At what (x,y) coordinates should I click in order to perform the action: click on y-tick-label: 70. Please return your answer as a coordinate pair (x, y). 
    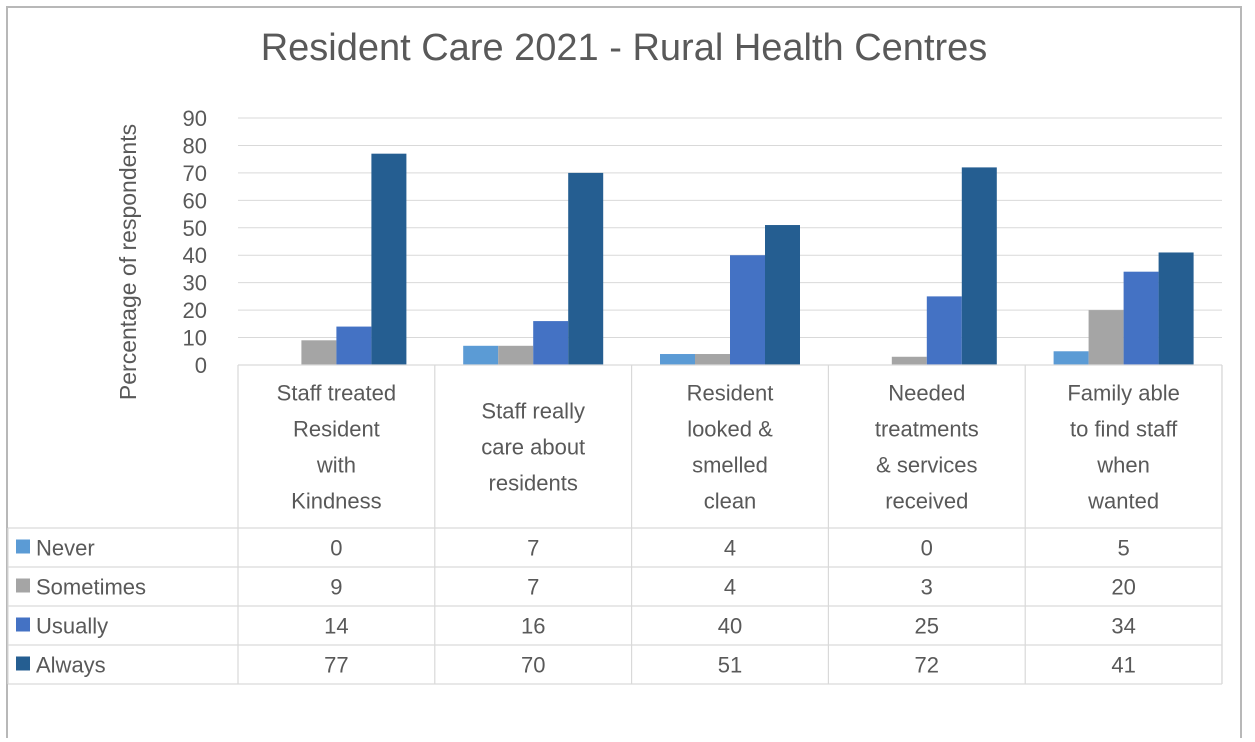
    Looking at the image, I should click on (195, 173).